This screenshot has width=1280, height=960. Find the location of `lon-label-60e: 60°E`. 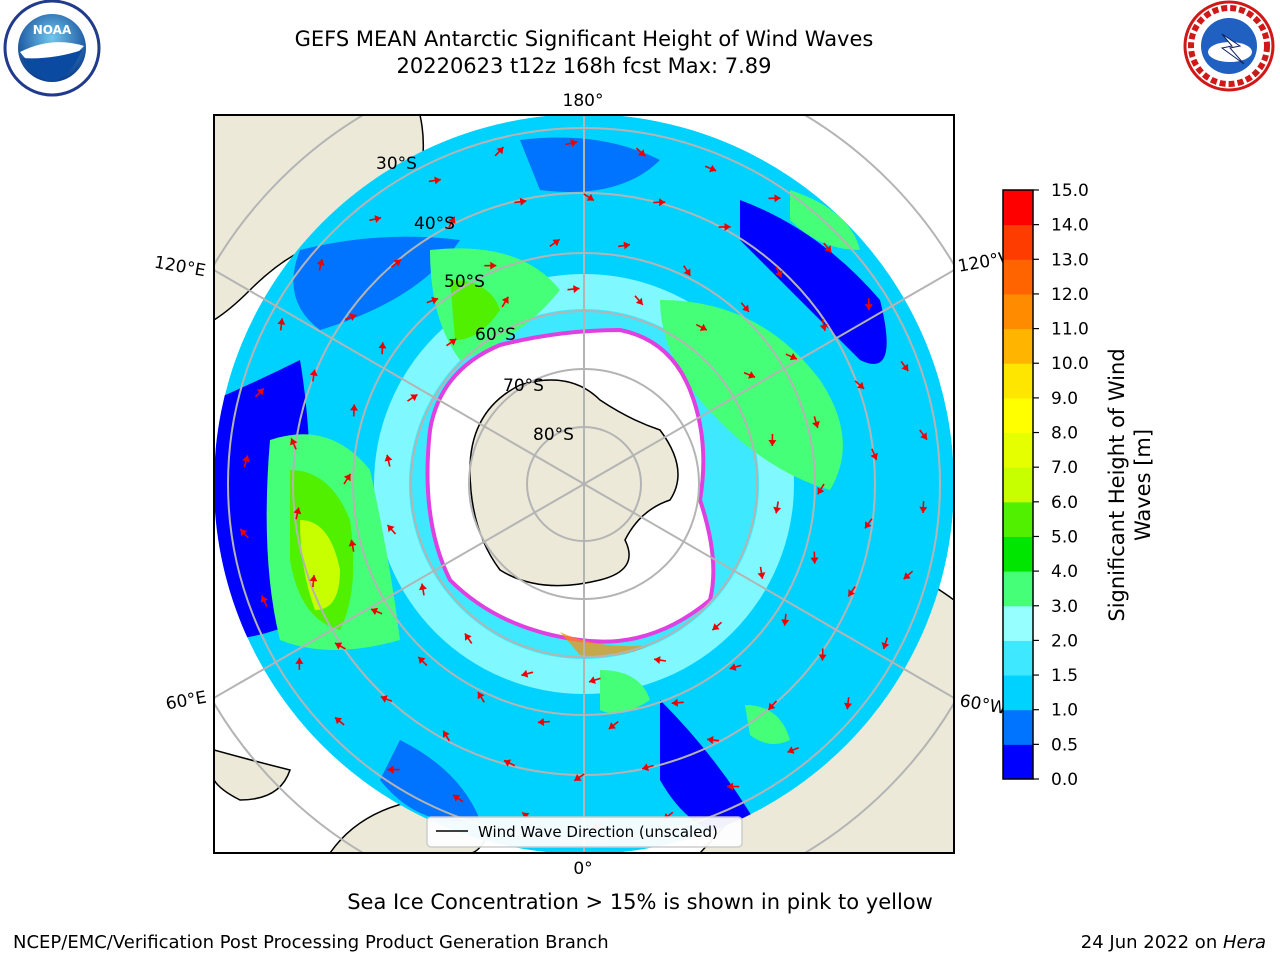

lon-label-60e: 60°E is located at coordinates (186, 701).